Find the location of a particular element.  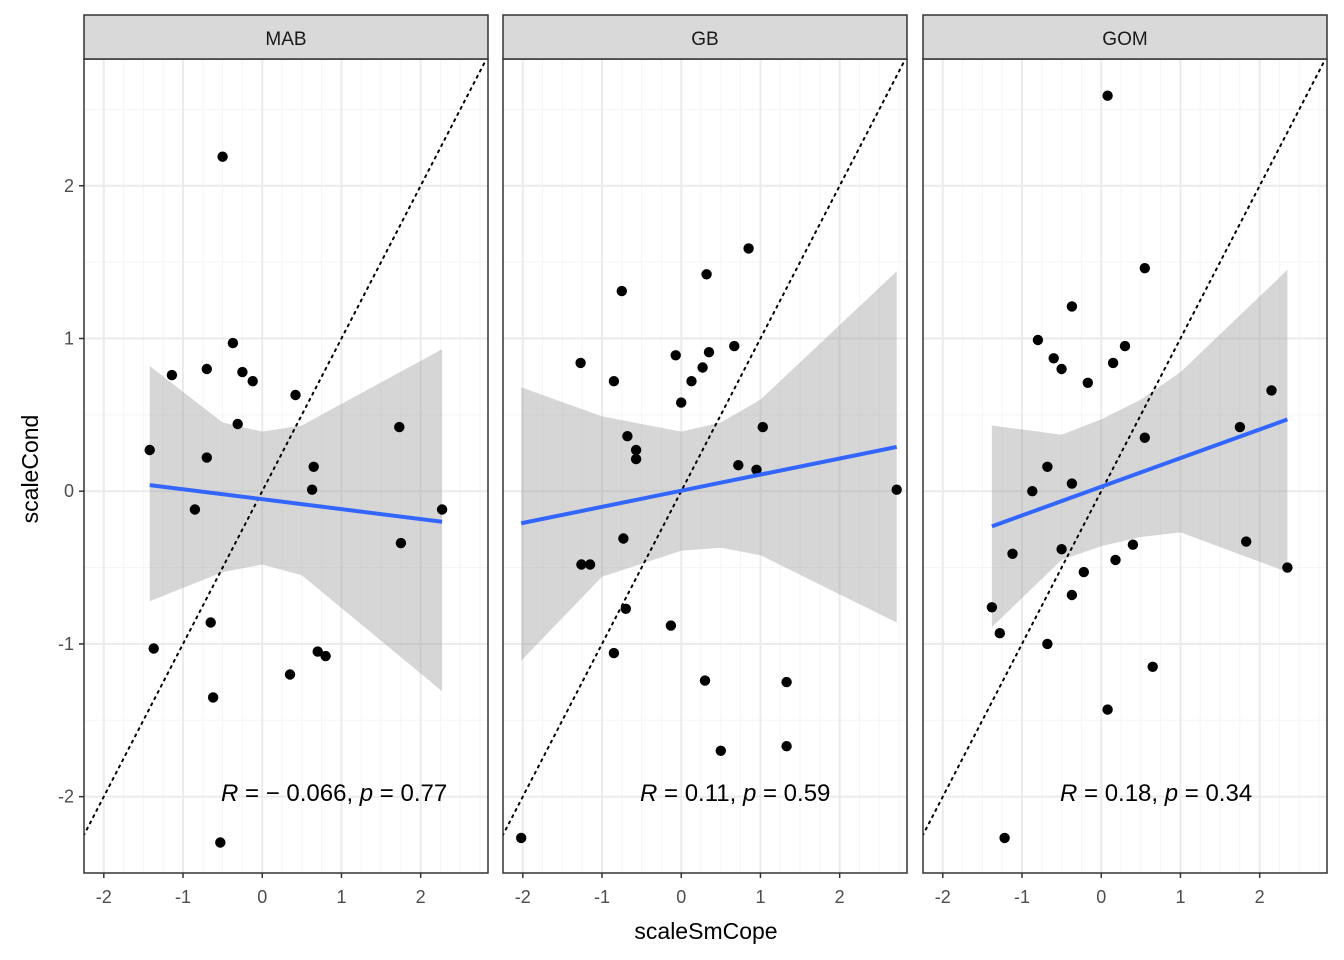

facet-strip-label: GOM is located at coordinates (1124, 39).